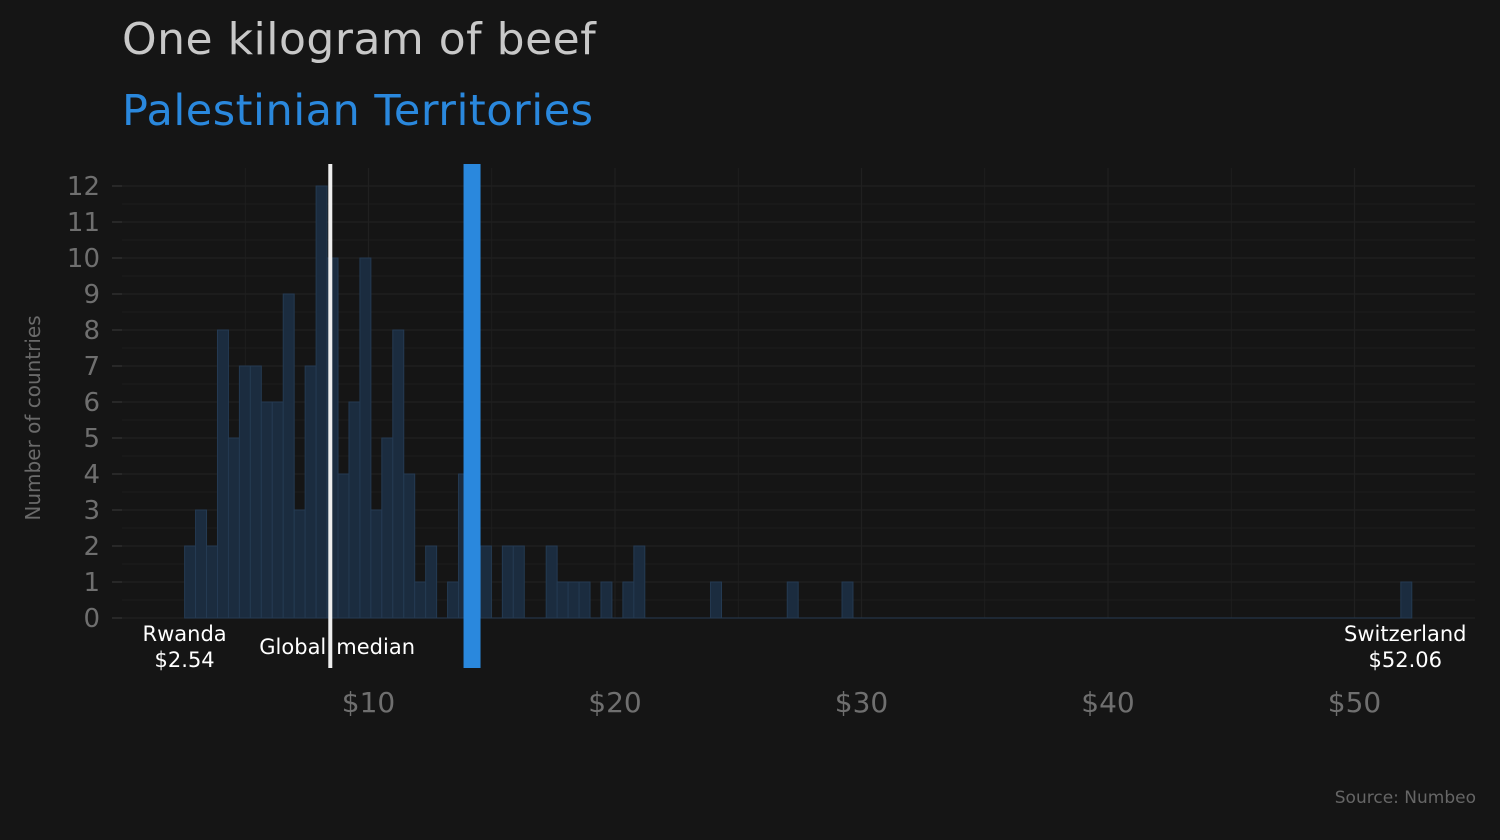 Image resolution: width=1500 pixels, height=840 pixels. I want to click on y-tick-label: 12, so click(83, 187).